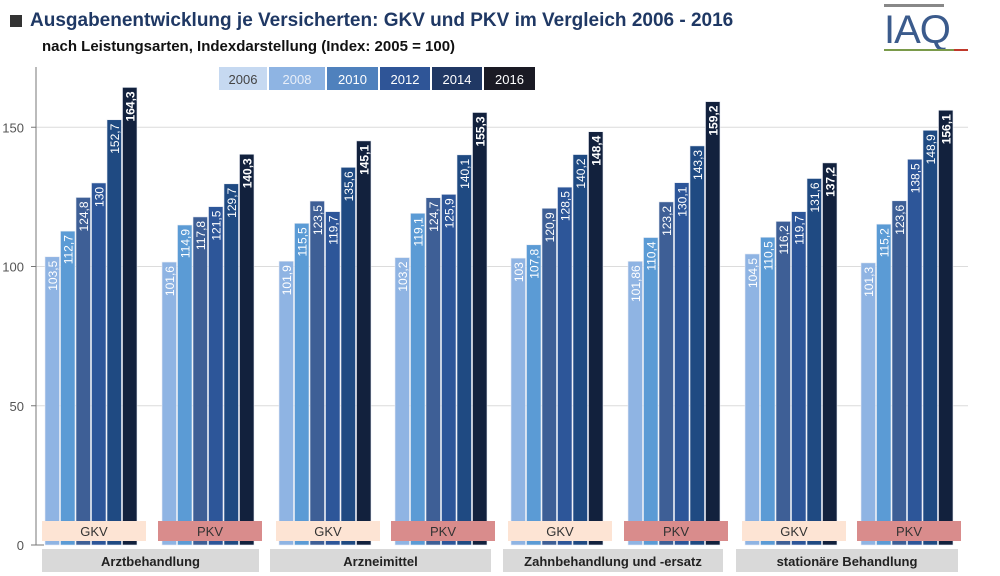 The height and width of the screenshot is (576, 1000). I want to click on data-label: 117,8, so click(201, 235).